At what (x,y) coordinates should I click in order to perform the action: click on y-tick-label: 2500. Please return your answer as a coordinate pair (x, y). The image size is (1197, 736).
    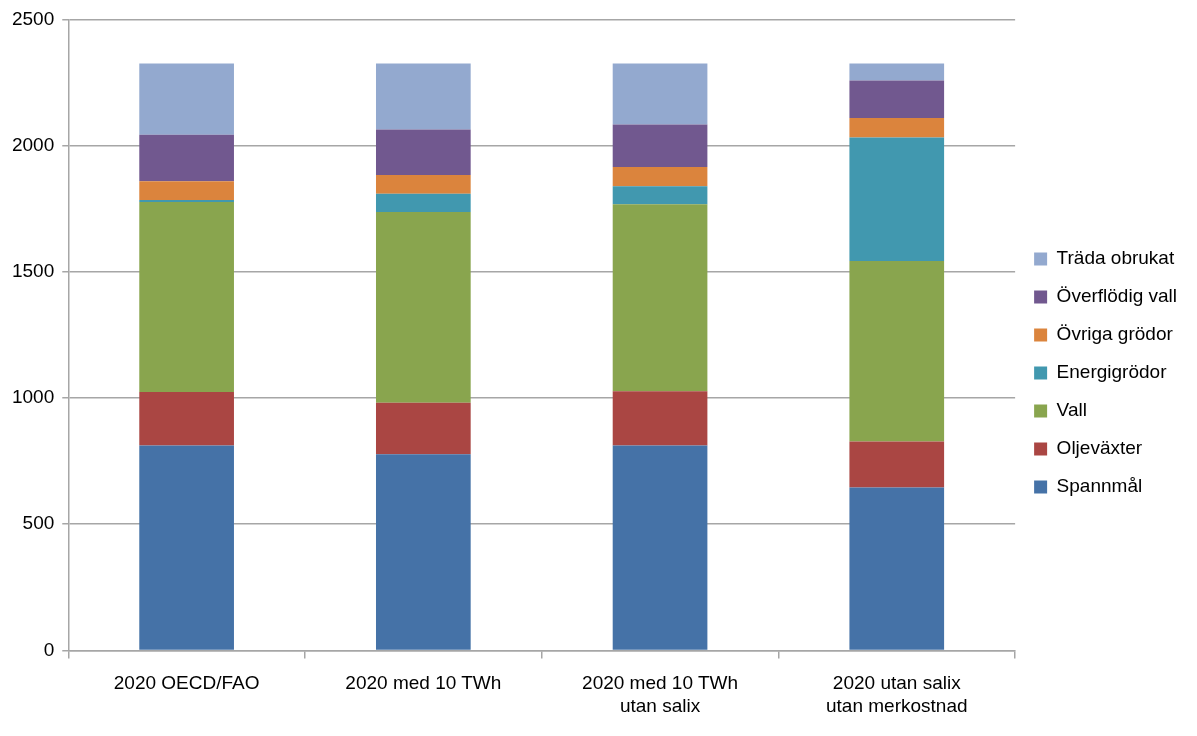
    Looking at the image, I should click on (33, 18).